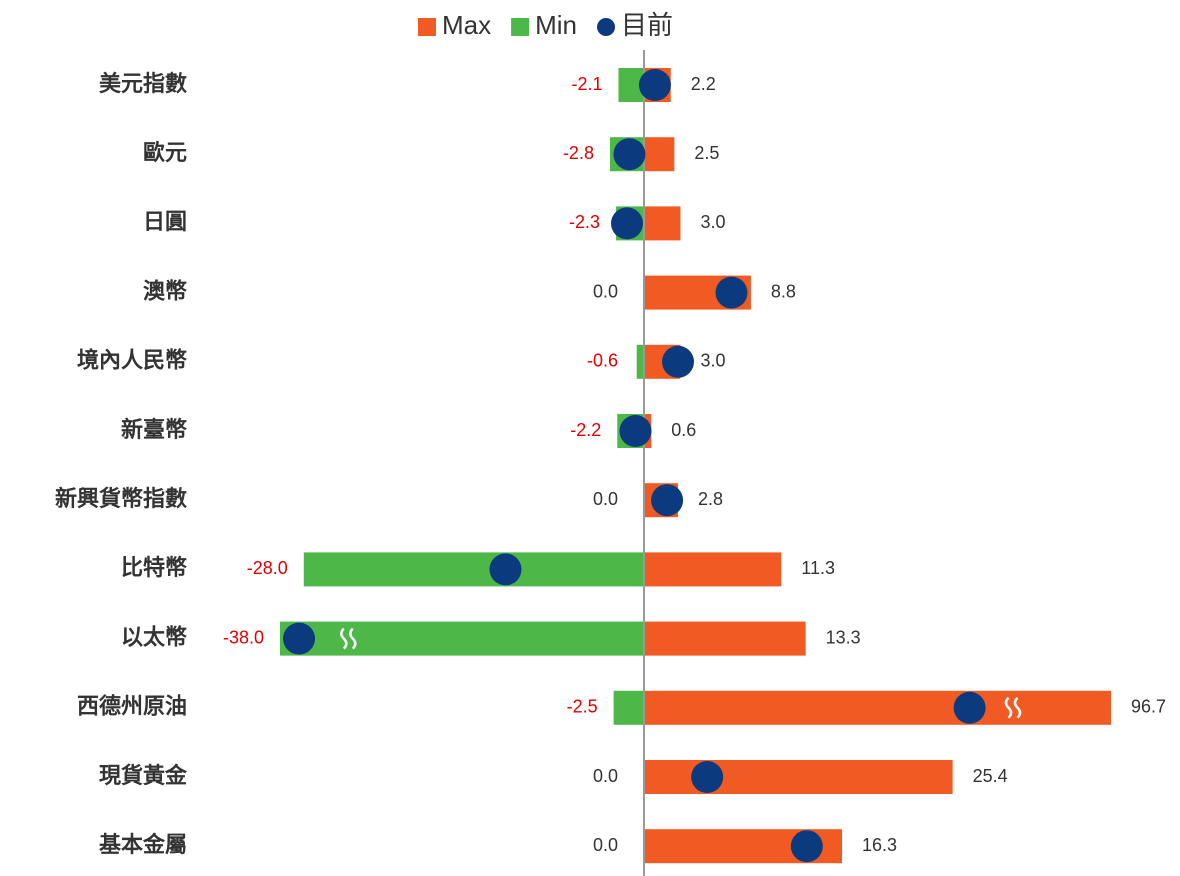 The height and width of the screenshot is (876, 1180). I want to click on category-label: 現貨黃金, so click(143, 775).